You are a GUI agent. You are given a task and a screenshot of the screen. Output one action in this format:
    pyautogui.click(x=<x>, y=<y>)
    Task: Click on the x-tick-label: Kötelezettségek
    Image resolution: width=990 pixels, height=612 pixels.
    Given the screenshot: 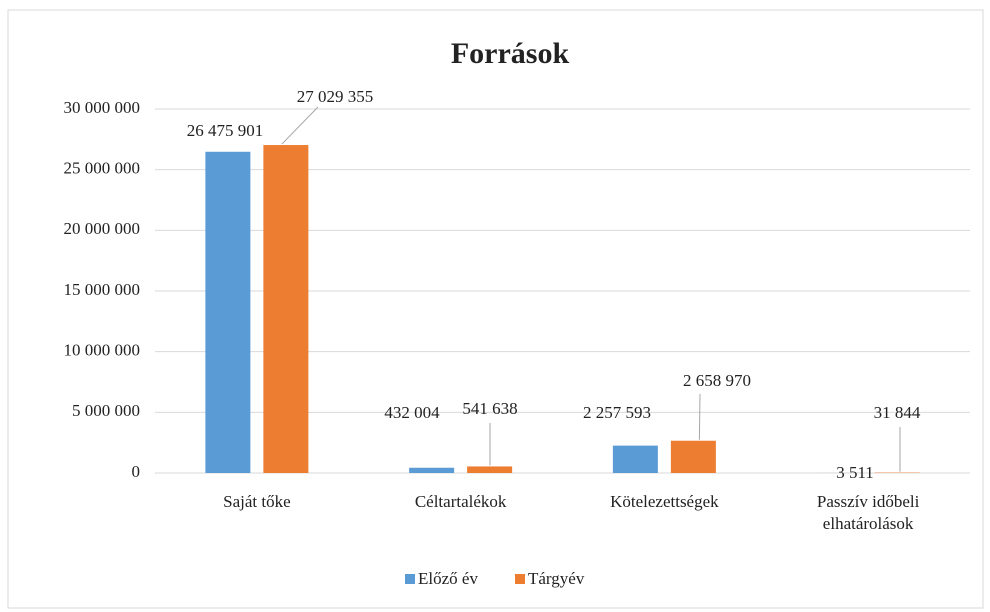 What is the action you would take?
    pyautogui.click(x=664, y=501)
    